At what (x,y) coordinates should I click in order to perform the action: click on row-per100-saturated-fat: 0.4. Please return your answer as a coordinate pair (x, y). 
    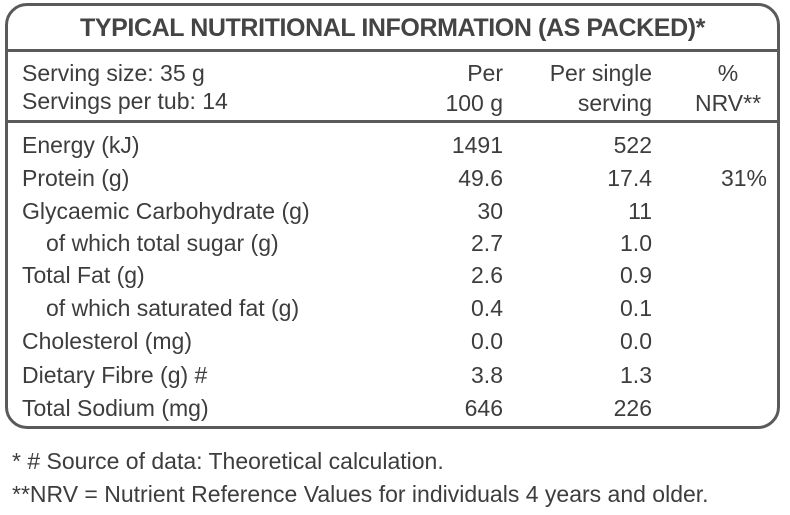
    Looking at the image, I should click on (487, 308).